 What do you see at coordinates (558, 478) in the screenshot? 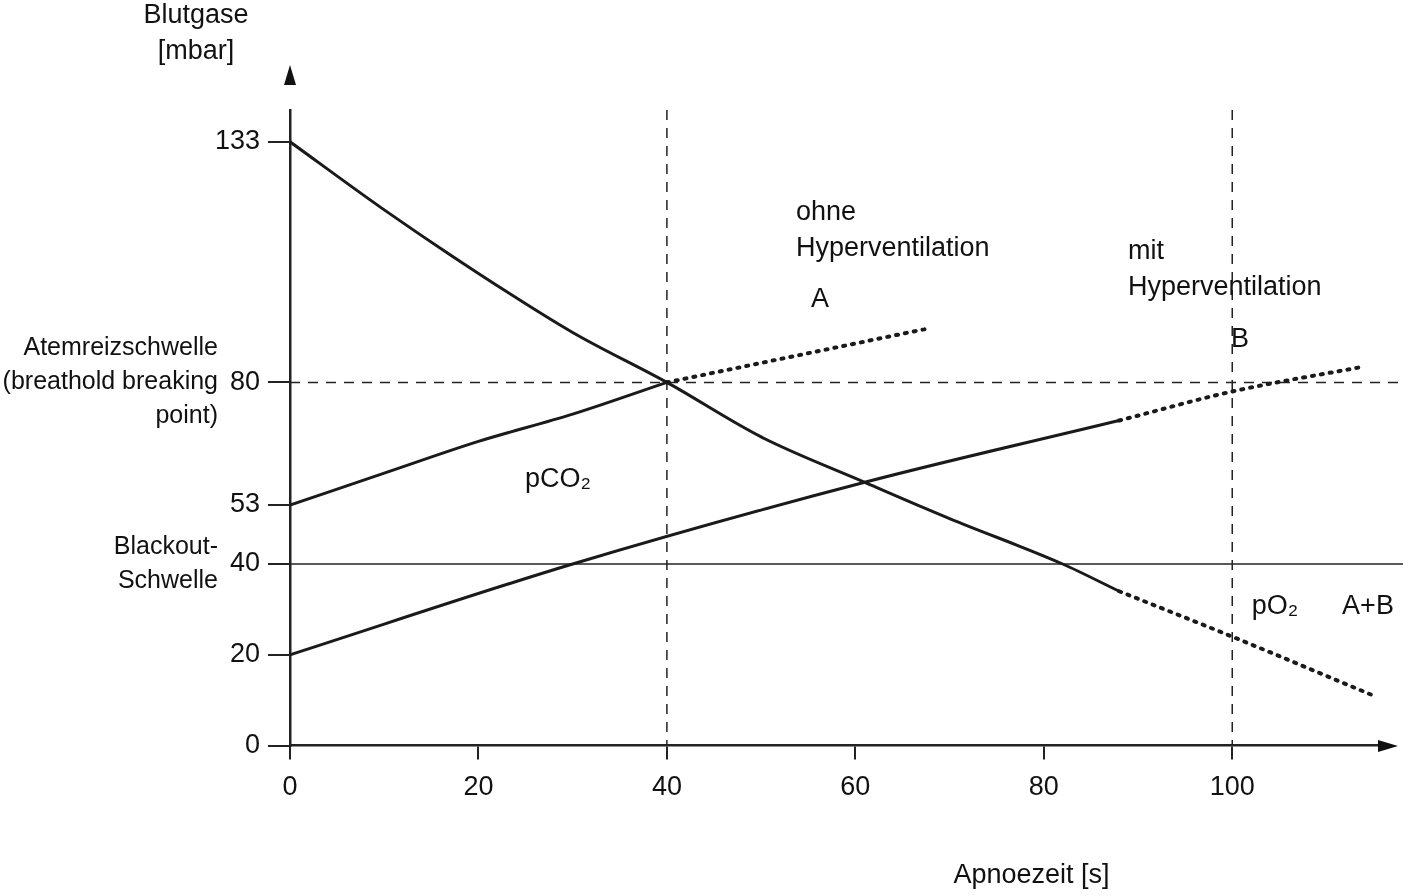
I see `annotation: pCO₂` at bounding box center [558, 478].